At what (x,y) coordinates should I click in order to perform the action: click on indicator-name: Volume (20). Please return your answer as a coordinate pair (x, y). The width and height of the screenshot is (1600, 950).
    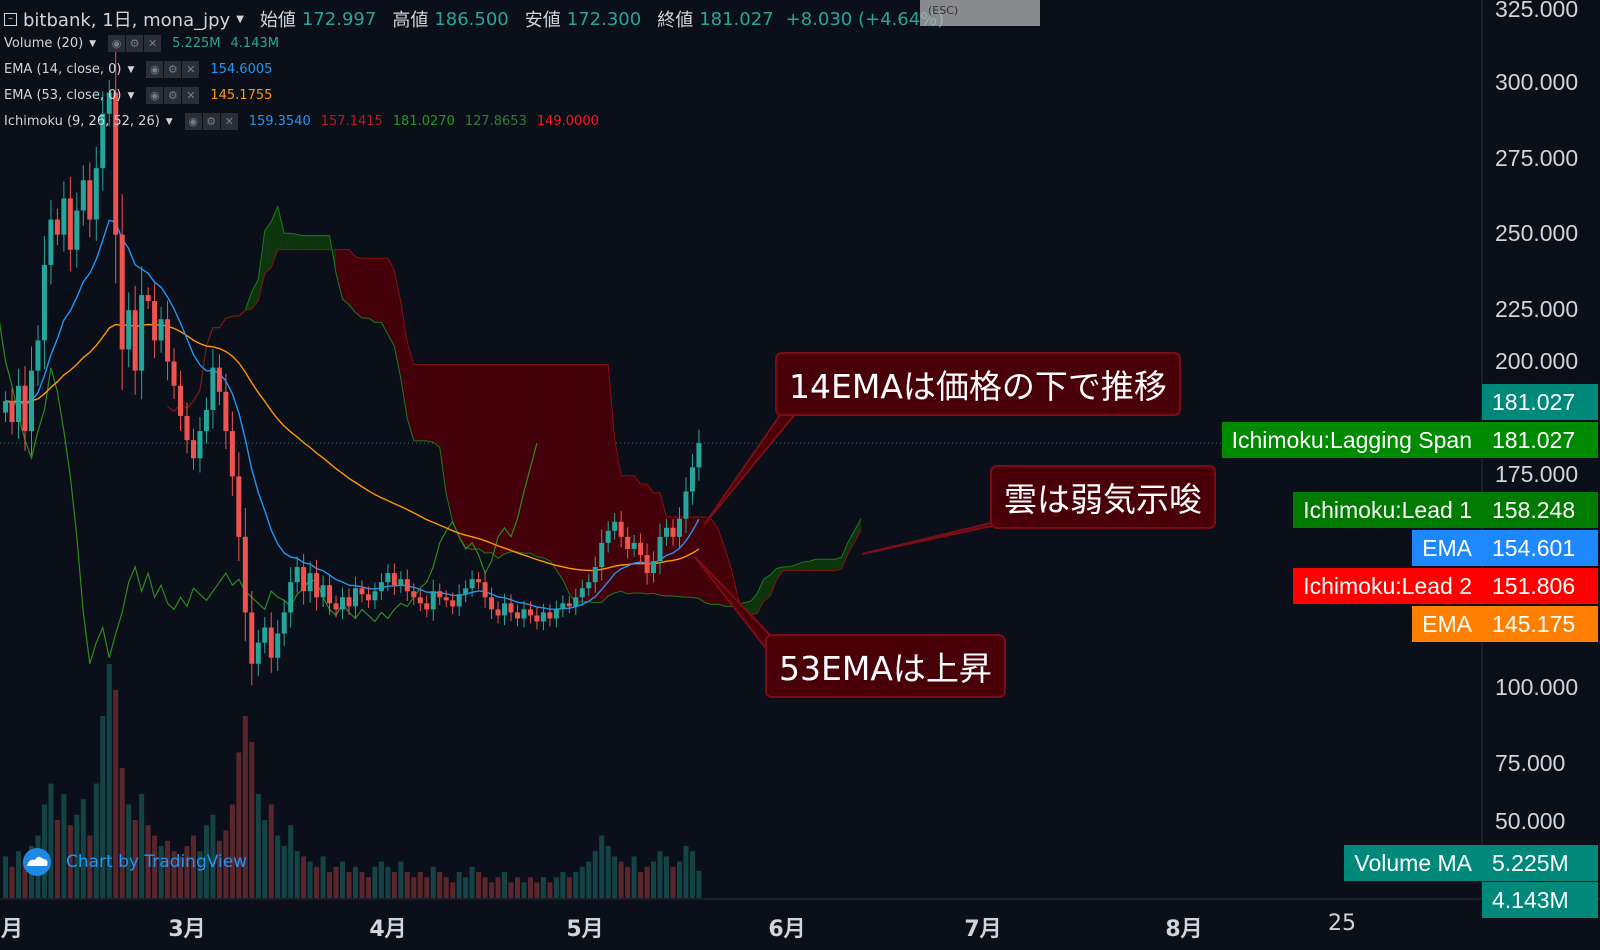
    Looking at the image, I should click on (44, 43).